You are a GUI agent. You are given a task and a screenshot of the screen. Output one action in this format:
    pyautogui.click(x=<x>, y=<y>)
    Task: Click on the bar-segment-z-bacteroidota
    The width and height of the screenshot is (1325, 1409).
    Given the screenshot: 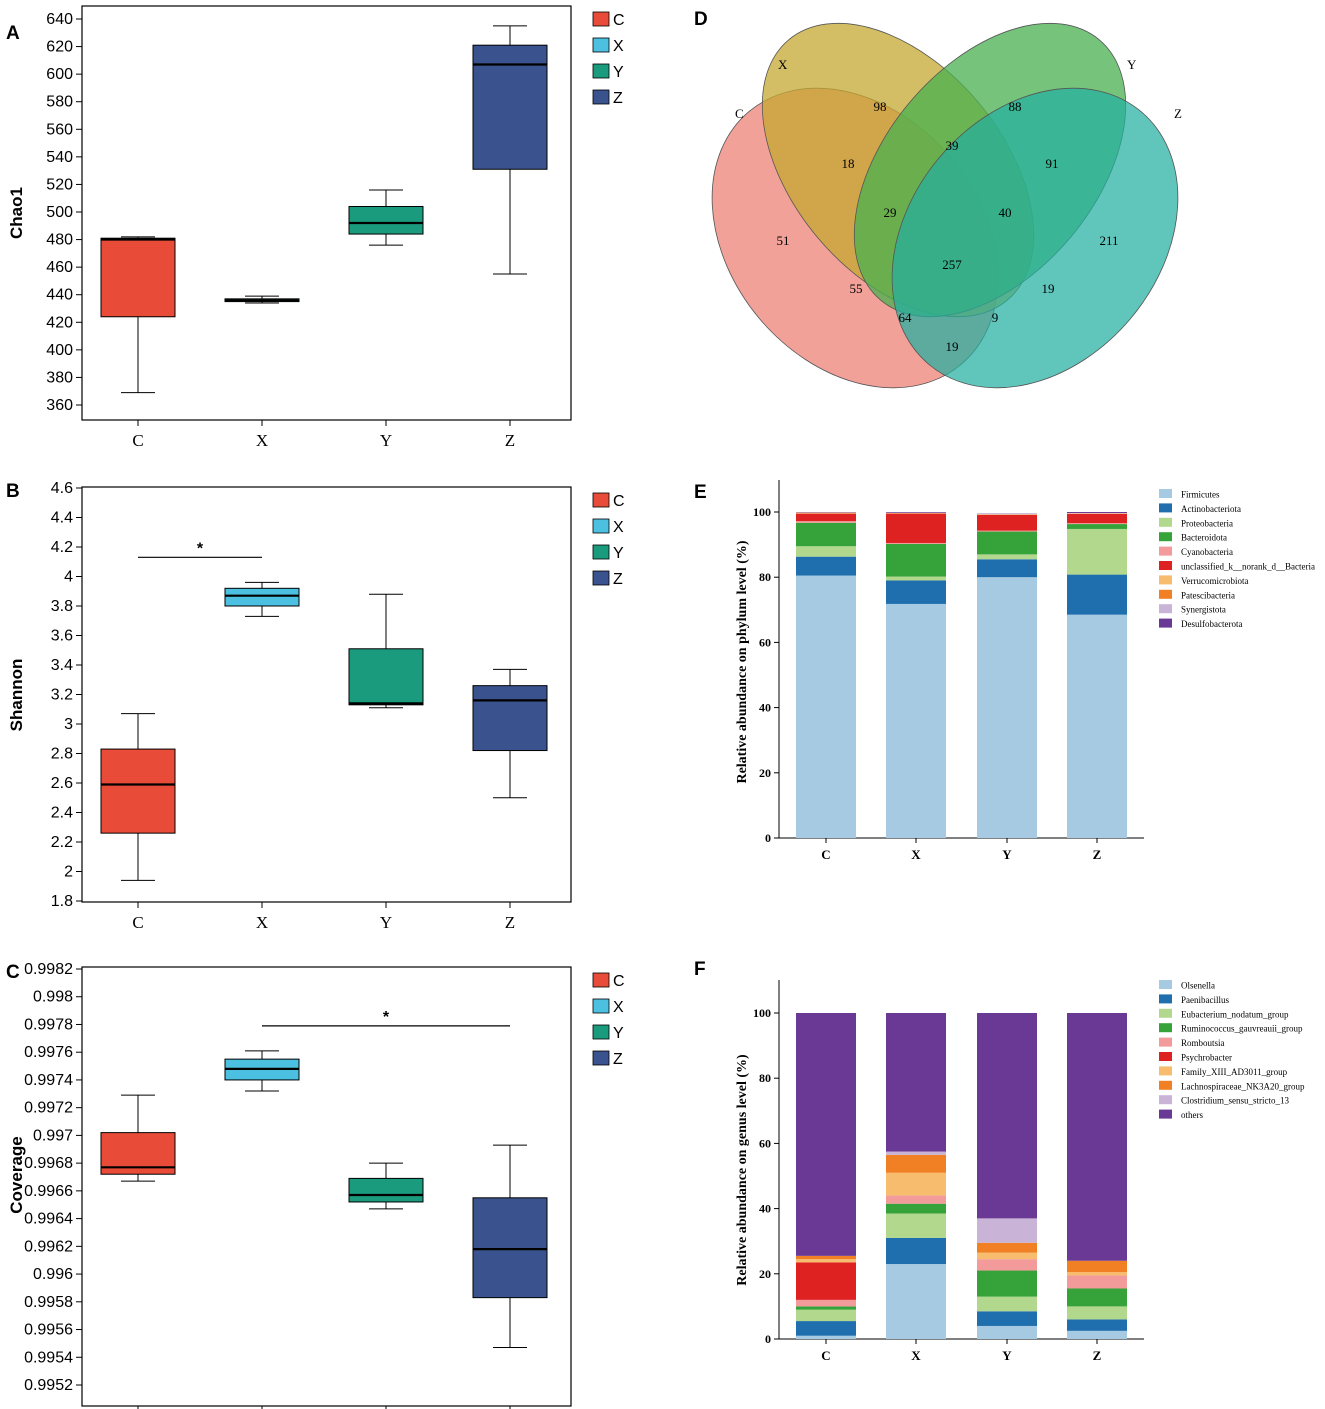 What is the action you would take?
    pyautogui.click(x=1097, y=526)
    